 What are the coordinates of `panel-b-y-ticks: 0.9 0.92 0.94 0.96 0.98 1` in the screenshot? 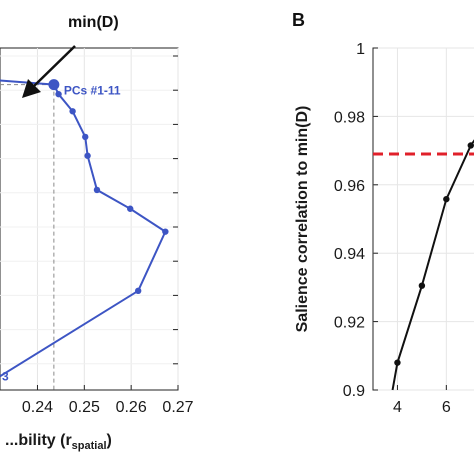 It's located at (356, 220).